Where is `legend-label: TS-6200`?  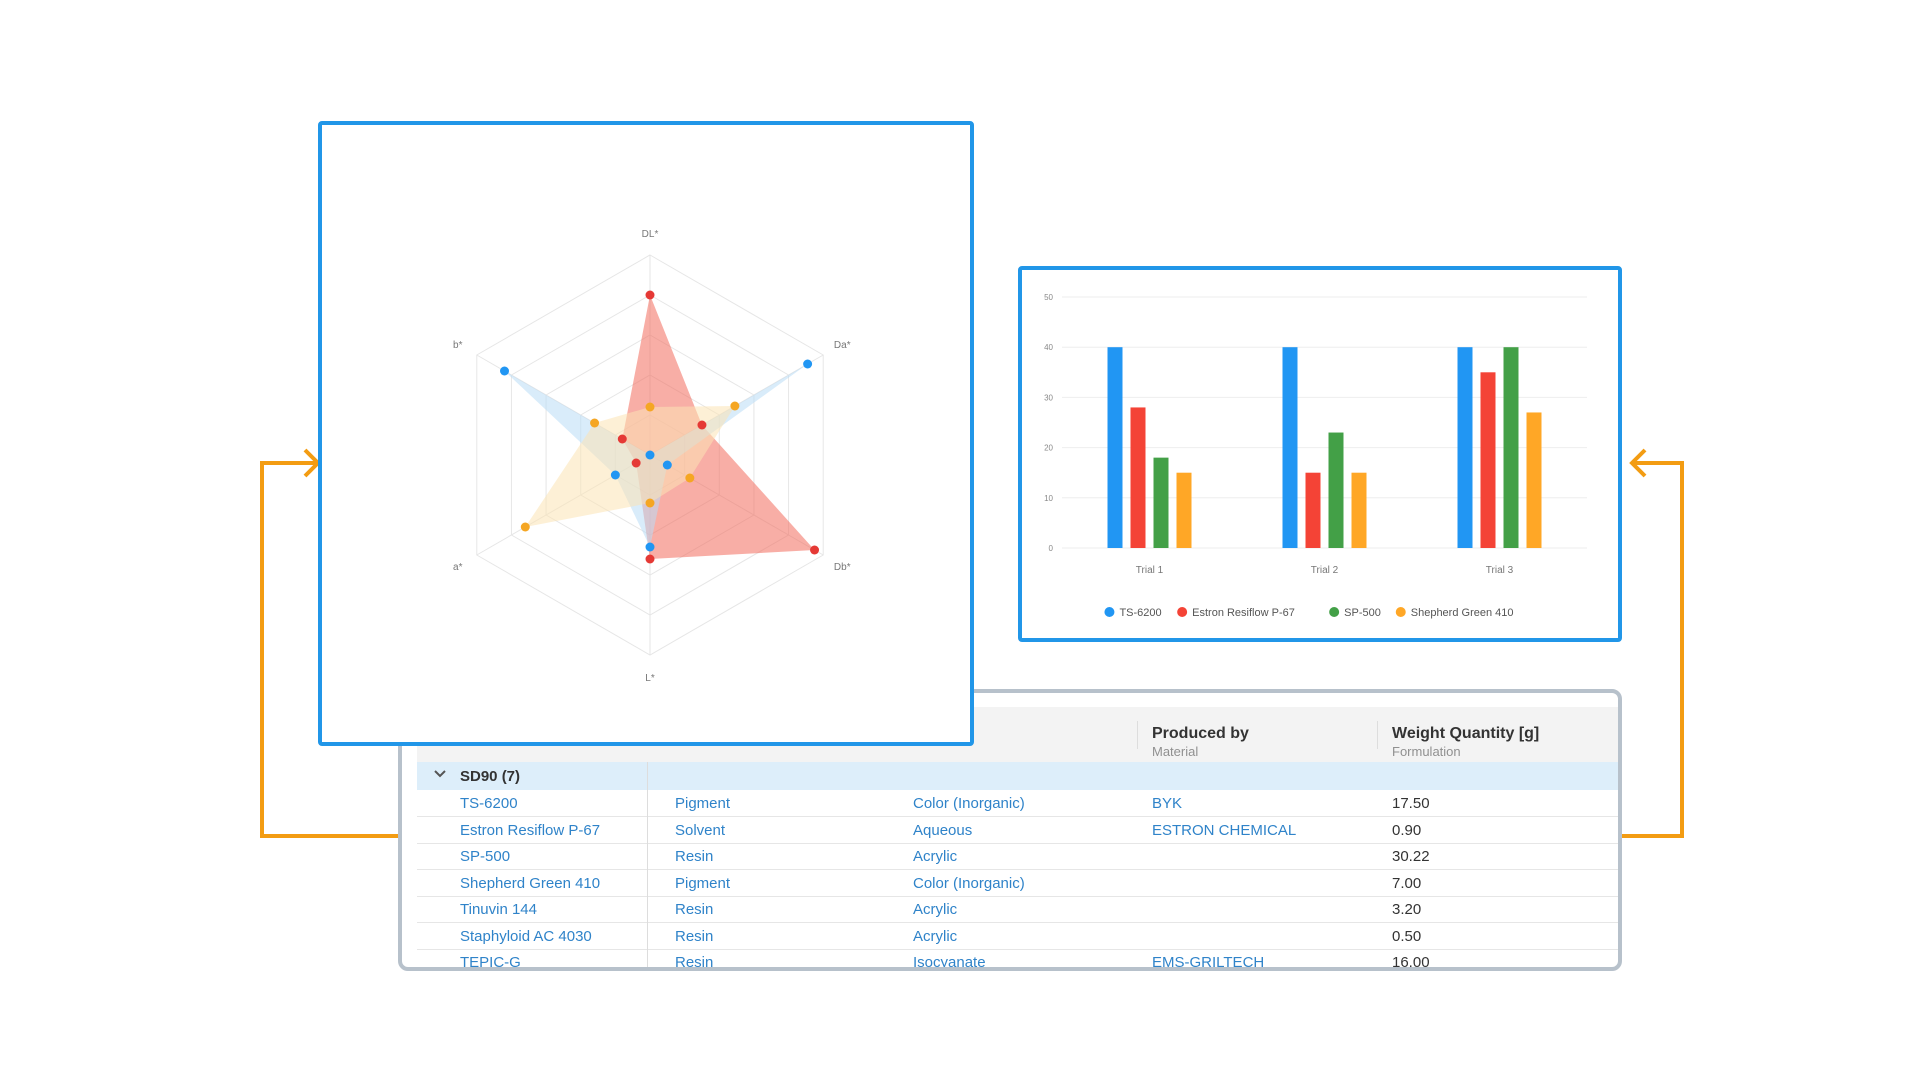 legend-label: TS-6200 is located at coordinates (1140, 613).